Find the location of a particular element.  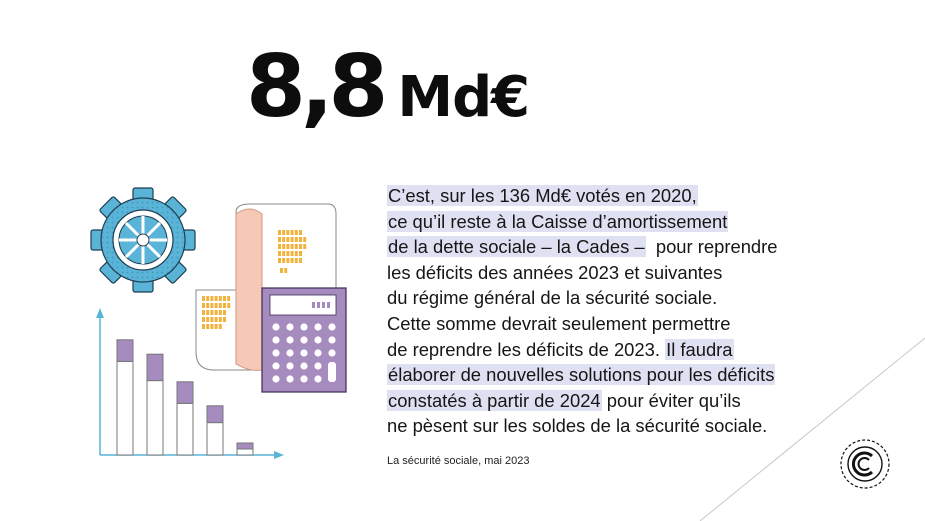

quote-line-highlight: constatés à partir de 2024 is located at coordinates (494, 400).